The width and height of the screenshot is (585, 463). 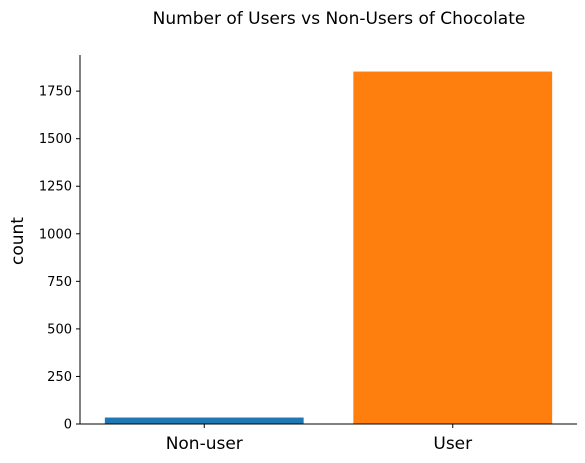 I want to click on y-tick-label: 750, so click(x=59, y=282).